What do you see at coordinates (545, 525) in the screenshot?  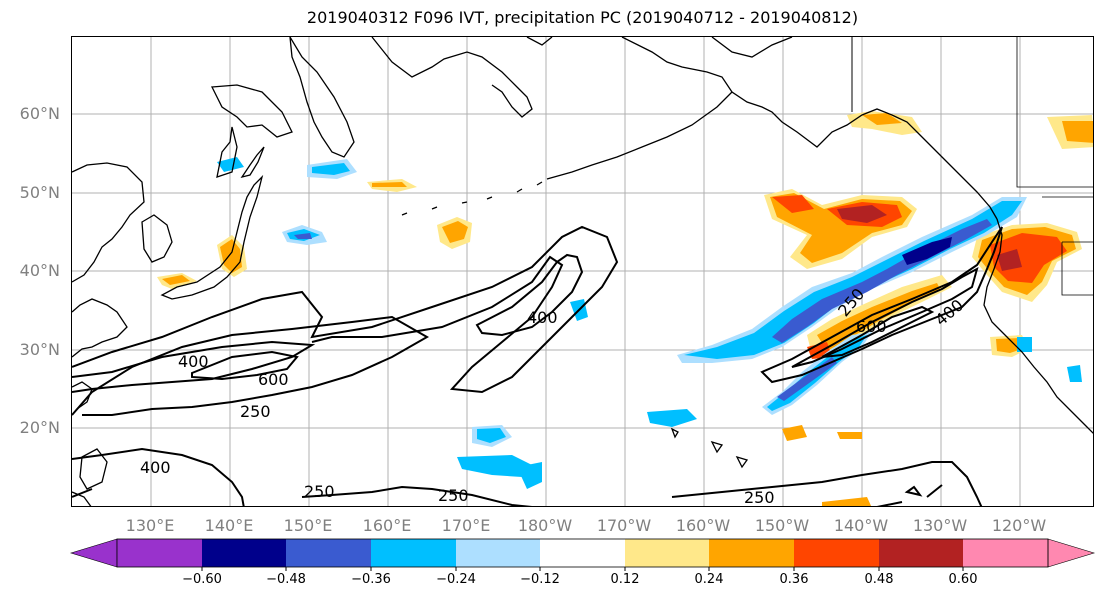 I see `lon-label-180w: 180°W` at bounding box center [545, 525].